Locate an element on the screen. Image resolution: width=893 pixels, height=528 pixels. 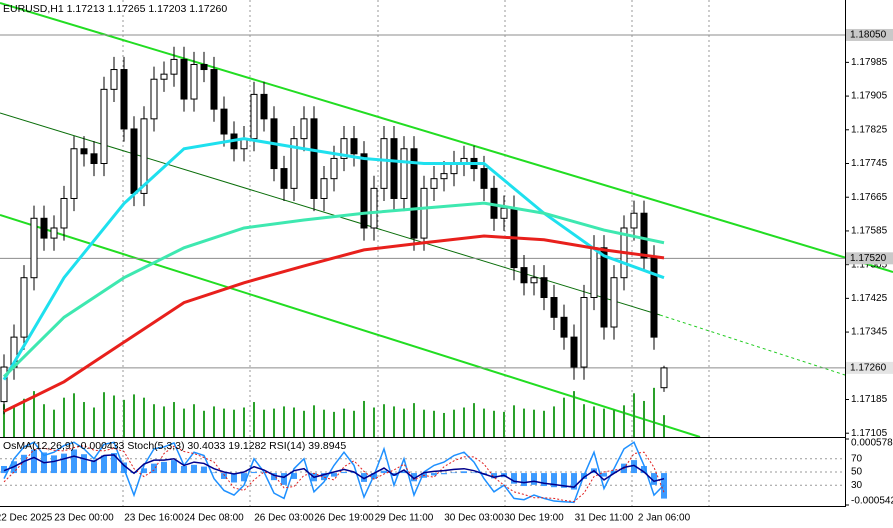
y-tick-label: 1.17825 is located at coordinates (869, 129).